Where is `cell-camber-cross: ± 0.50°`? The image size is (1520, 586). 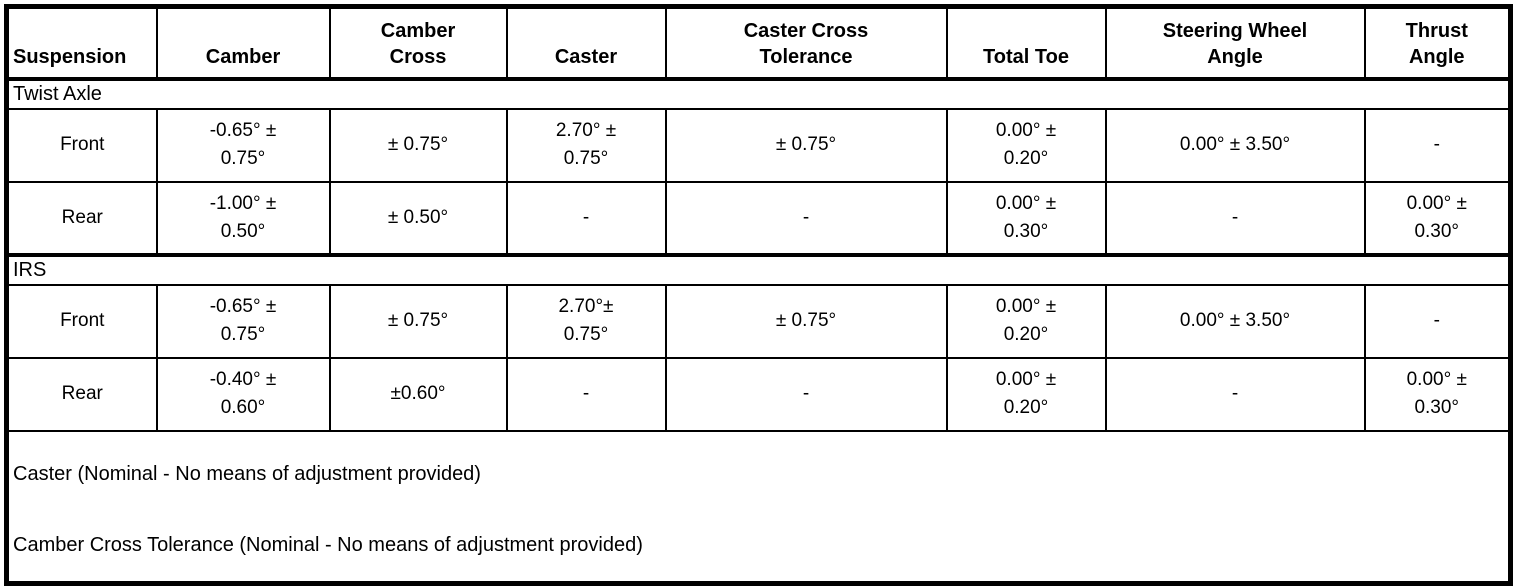
cell-camber-cross: ± 0.50° is located at coordinates (418, 218).